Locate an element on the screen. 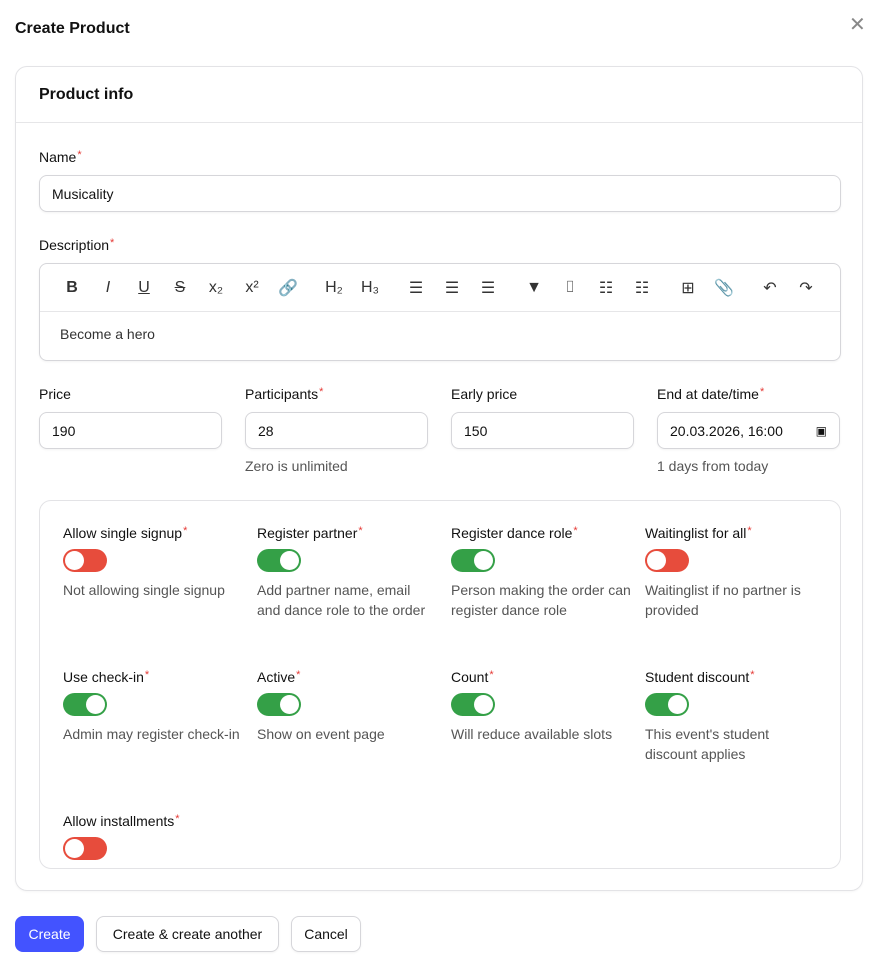  strikethrough-icon: S is located at coordinates (180, 287).